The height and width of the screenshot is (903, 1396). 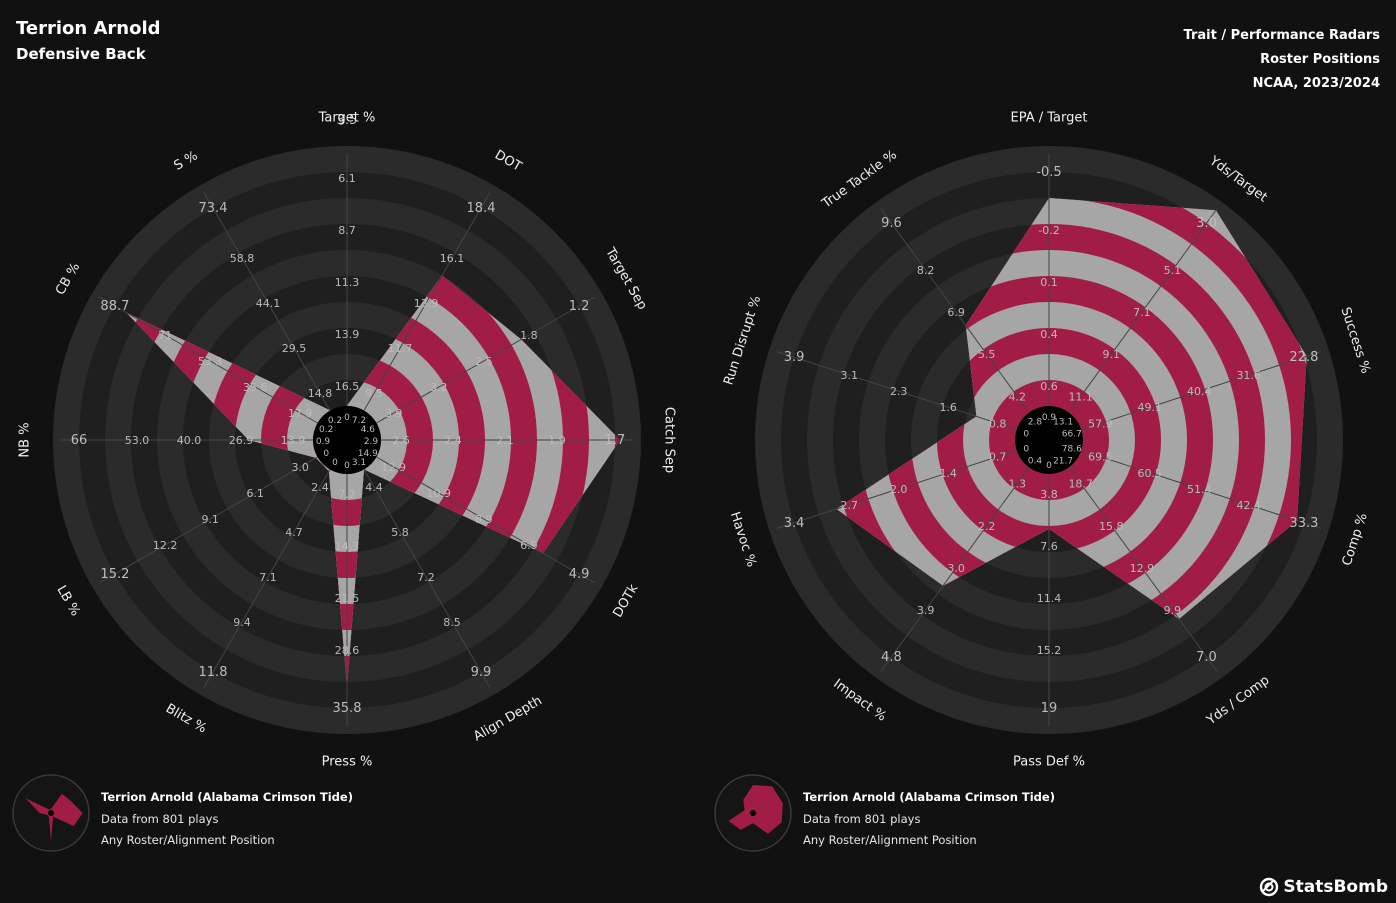 What do you see at coordinates (987, 526) in the screenshot?
I see `tick-label: 2.2` at bounding box center [987, 526].